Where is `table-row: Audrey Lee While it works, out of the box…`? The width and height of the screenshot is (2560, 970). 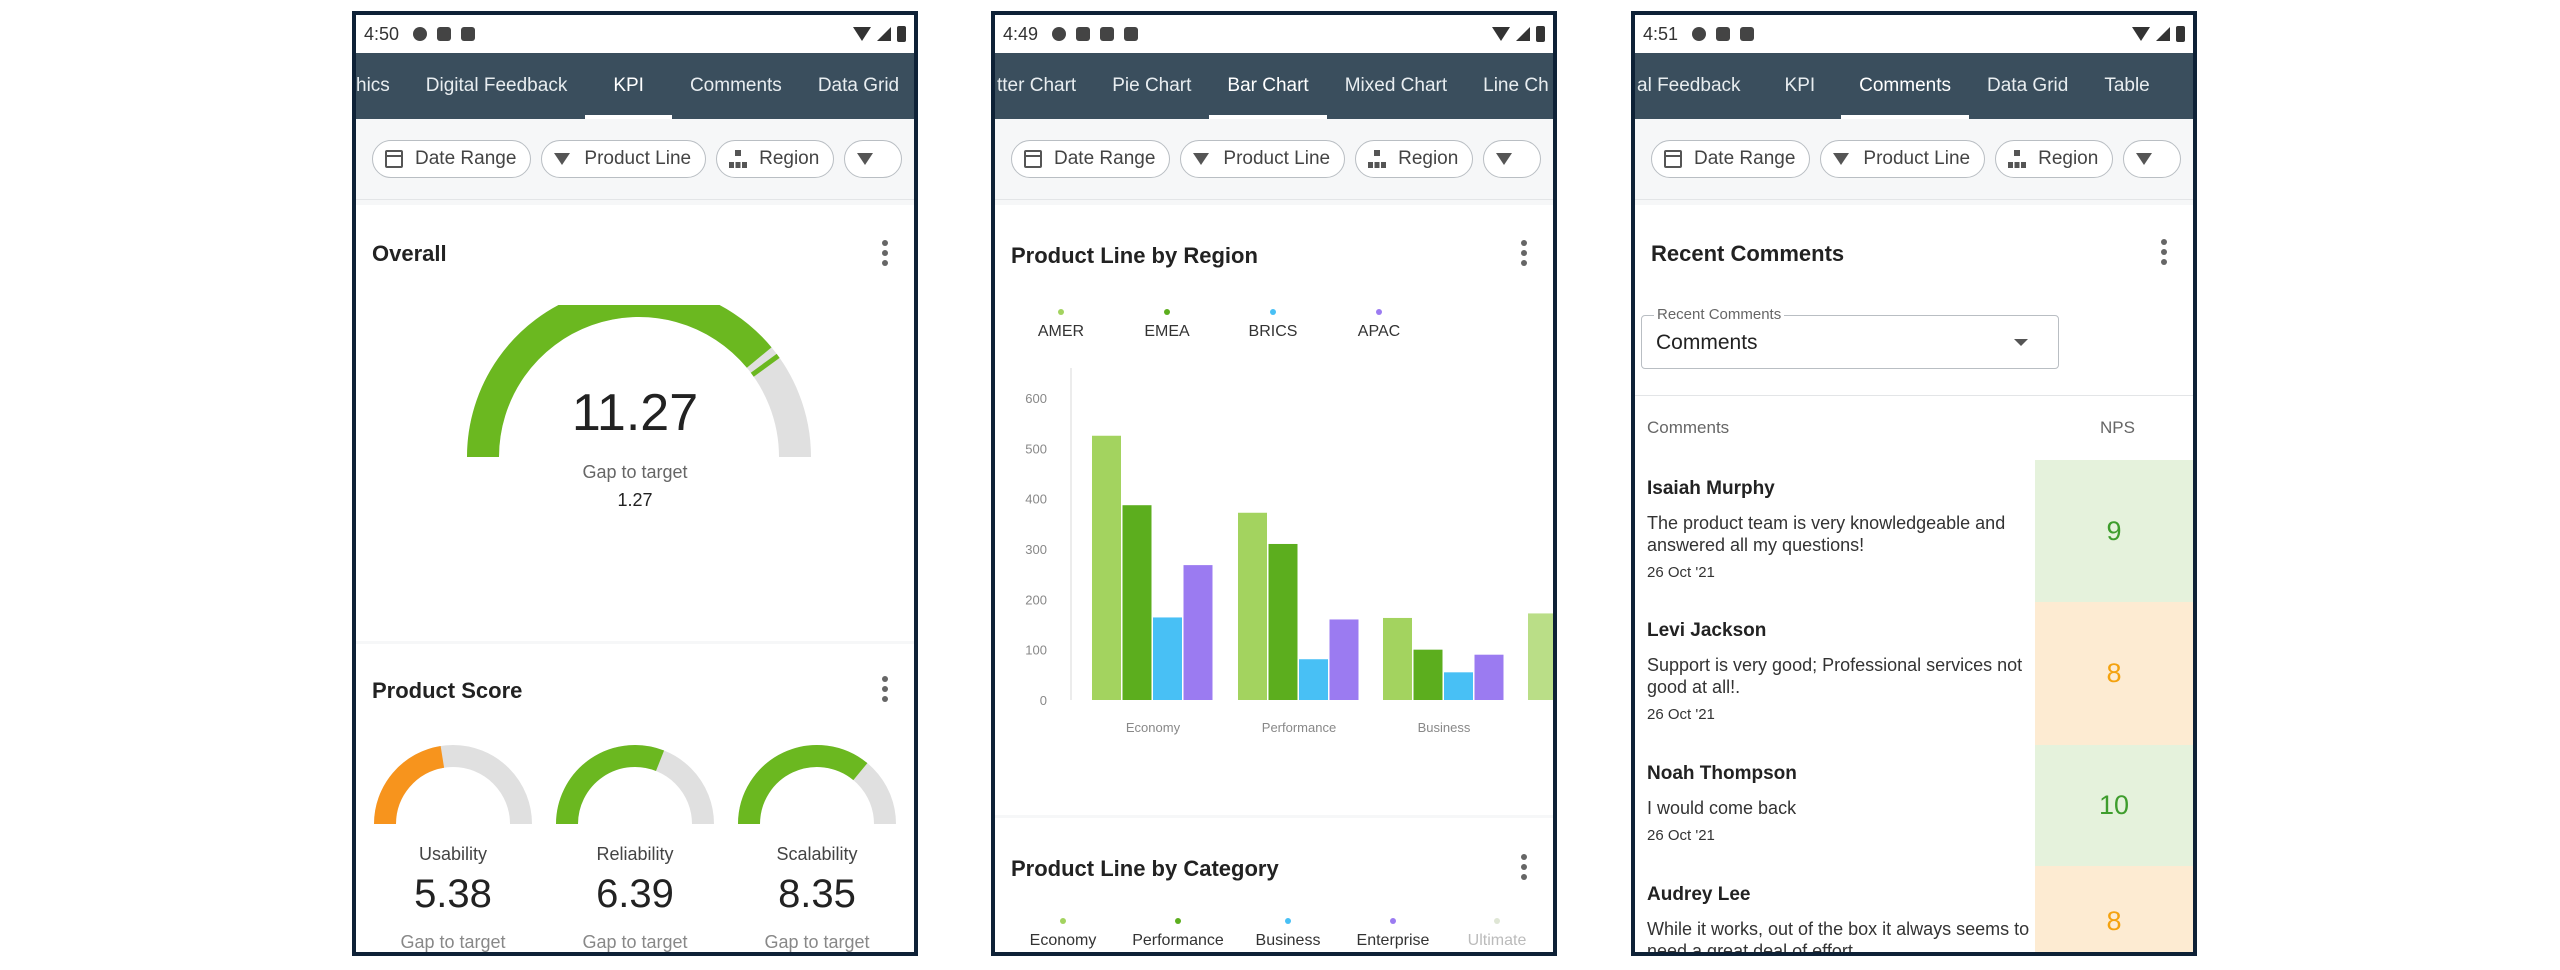 table-row: Audrey Lee While it works, out of the box… is located at coordinates (1914, 909).